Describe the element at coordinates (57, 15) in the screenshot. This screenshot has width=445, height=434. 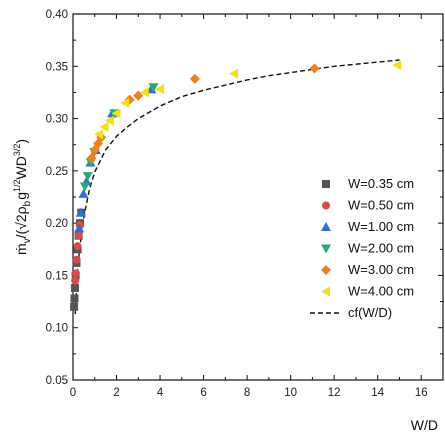
I see `y-tick-label: 0.40` at that location.